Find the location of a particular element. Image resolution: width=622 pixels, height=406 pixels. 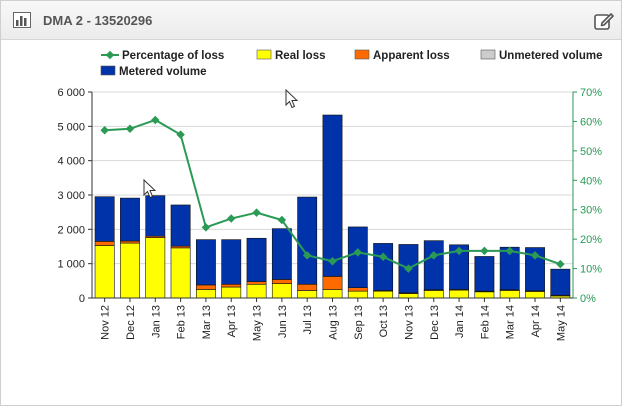

x-tick-label: Nov 13 is located at coordinates (409, 322).